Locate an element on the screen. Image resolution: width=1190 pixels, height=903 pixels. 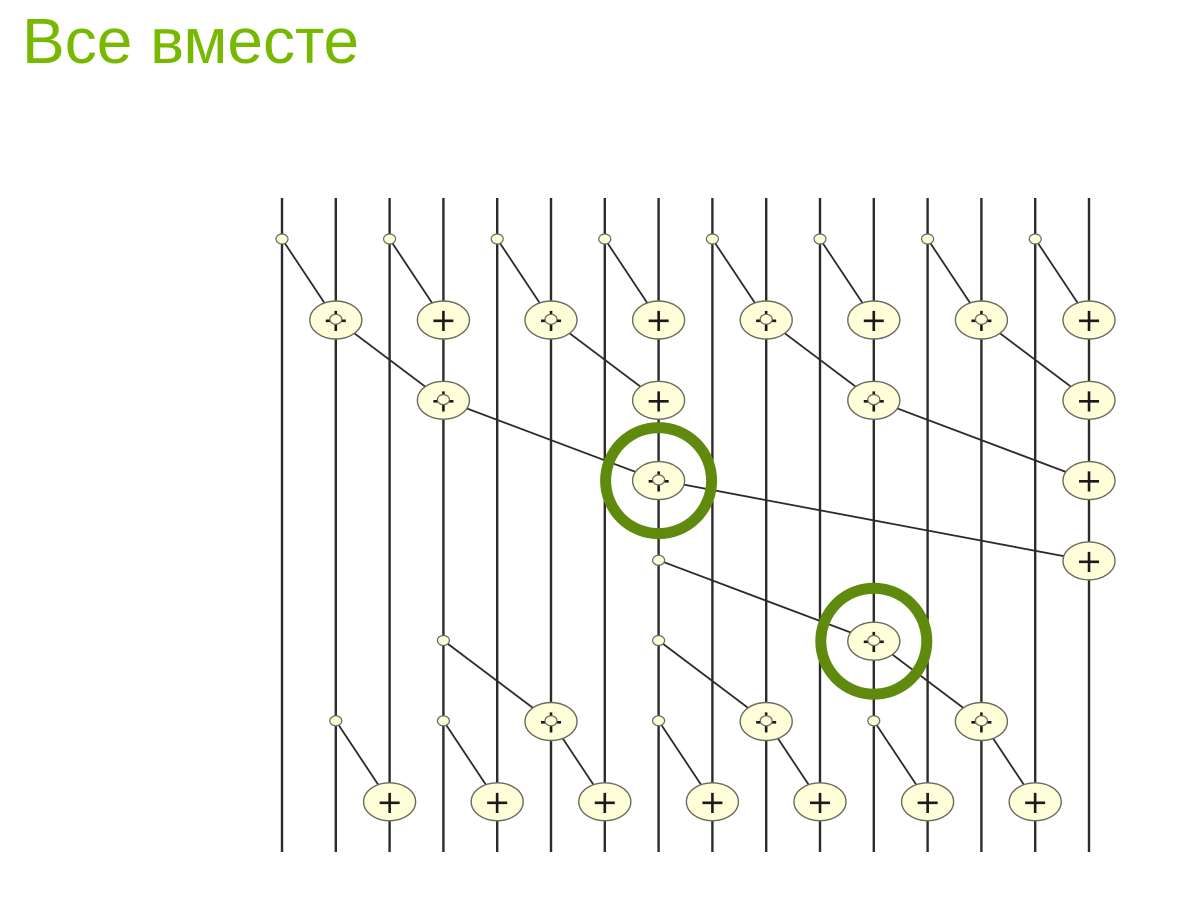
highlight-rings is located at coordinates (766, 561).